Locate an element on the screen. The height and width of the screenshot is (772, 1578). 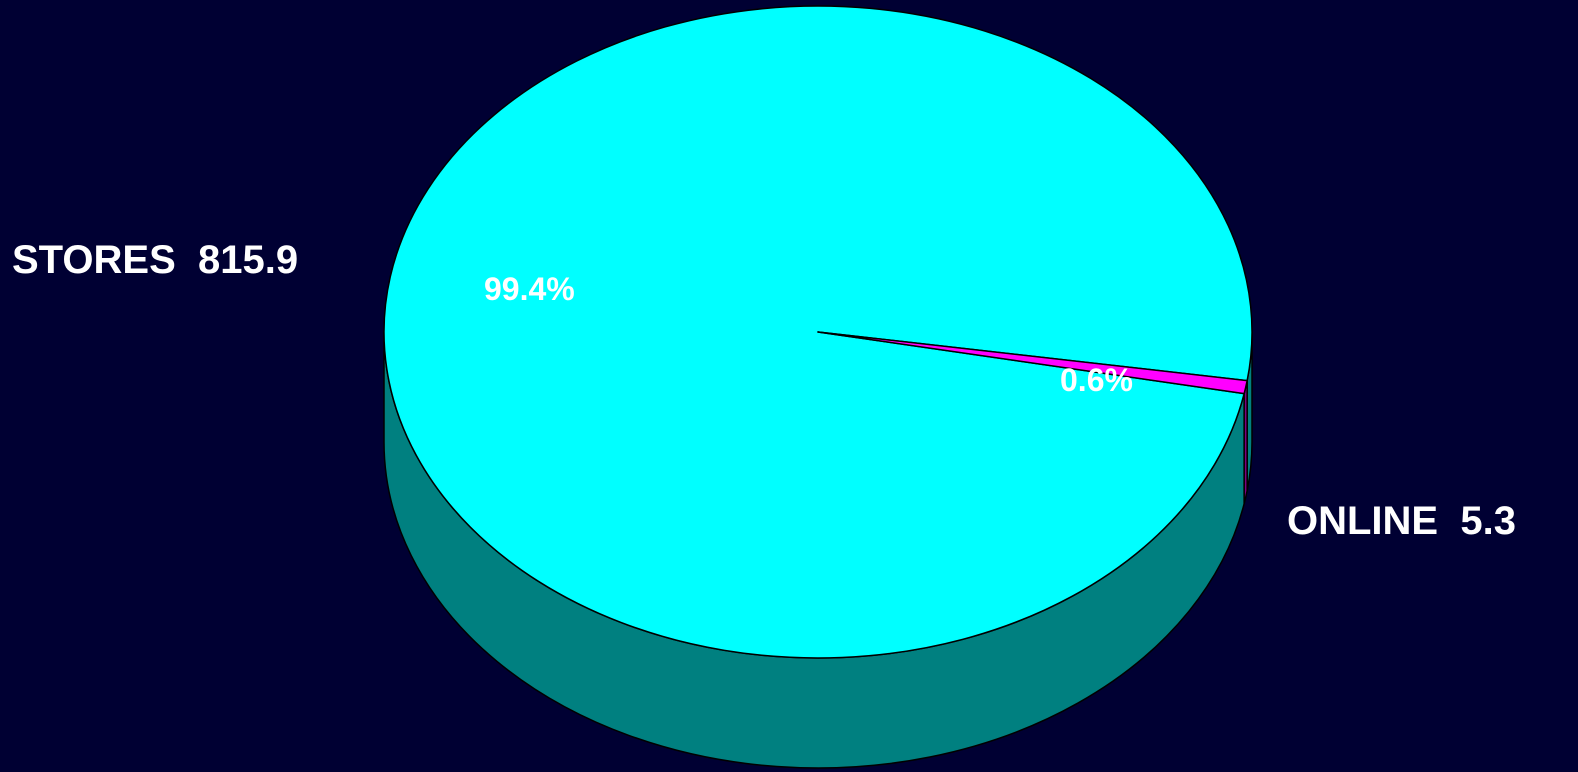
stores-percent-label: 99.4% is located at coordinates (529, 289).